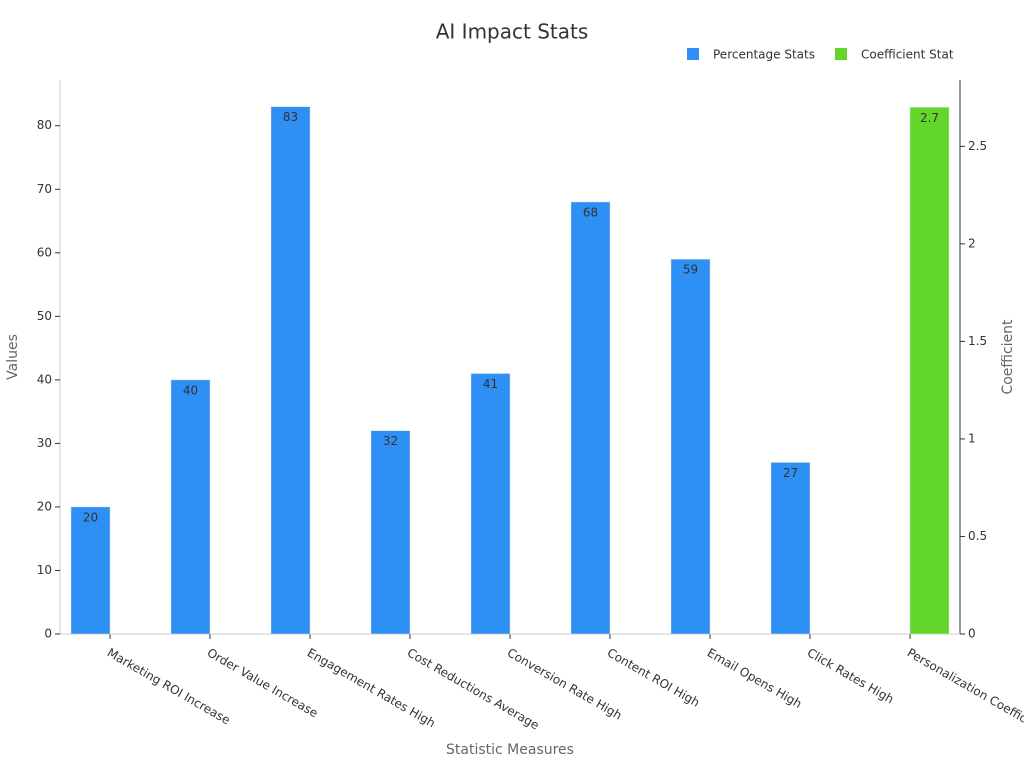 The height and width of the screenshot is (768, 1024). I want to click on x-axis-title: Statistic Measures, so click(510, 750).